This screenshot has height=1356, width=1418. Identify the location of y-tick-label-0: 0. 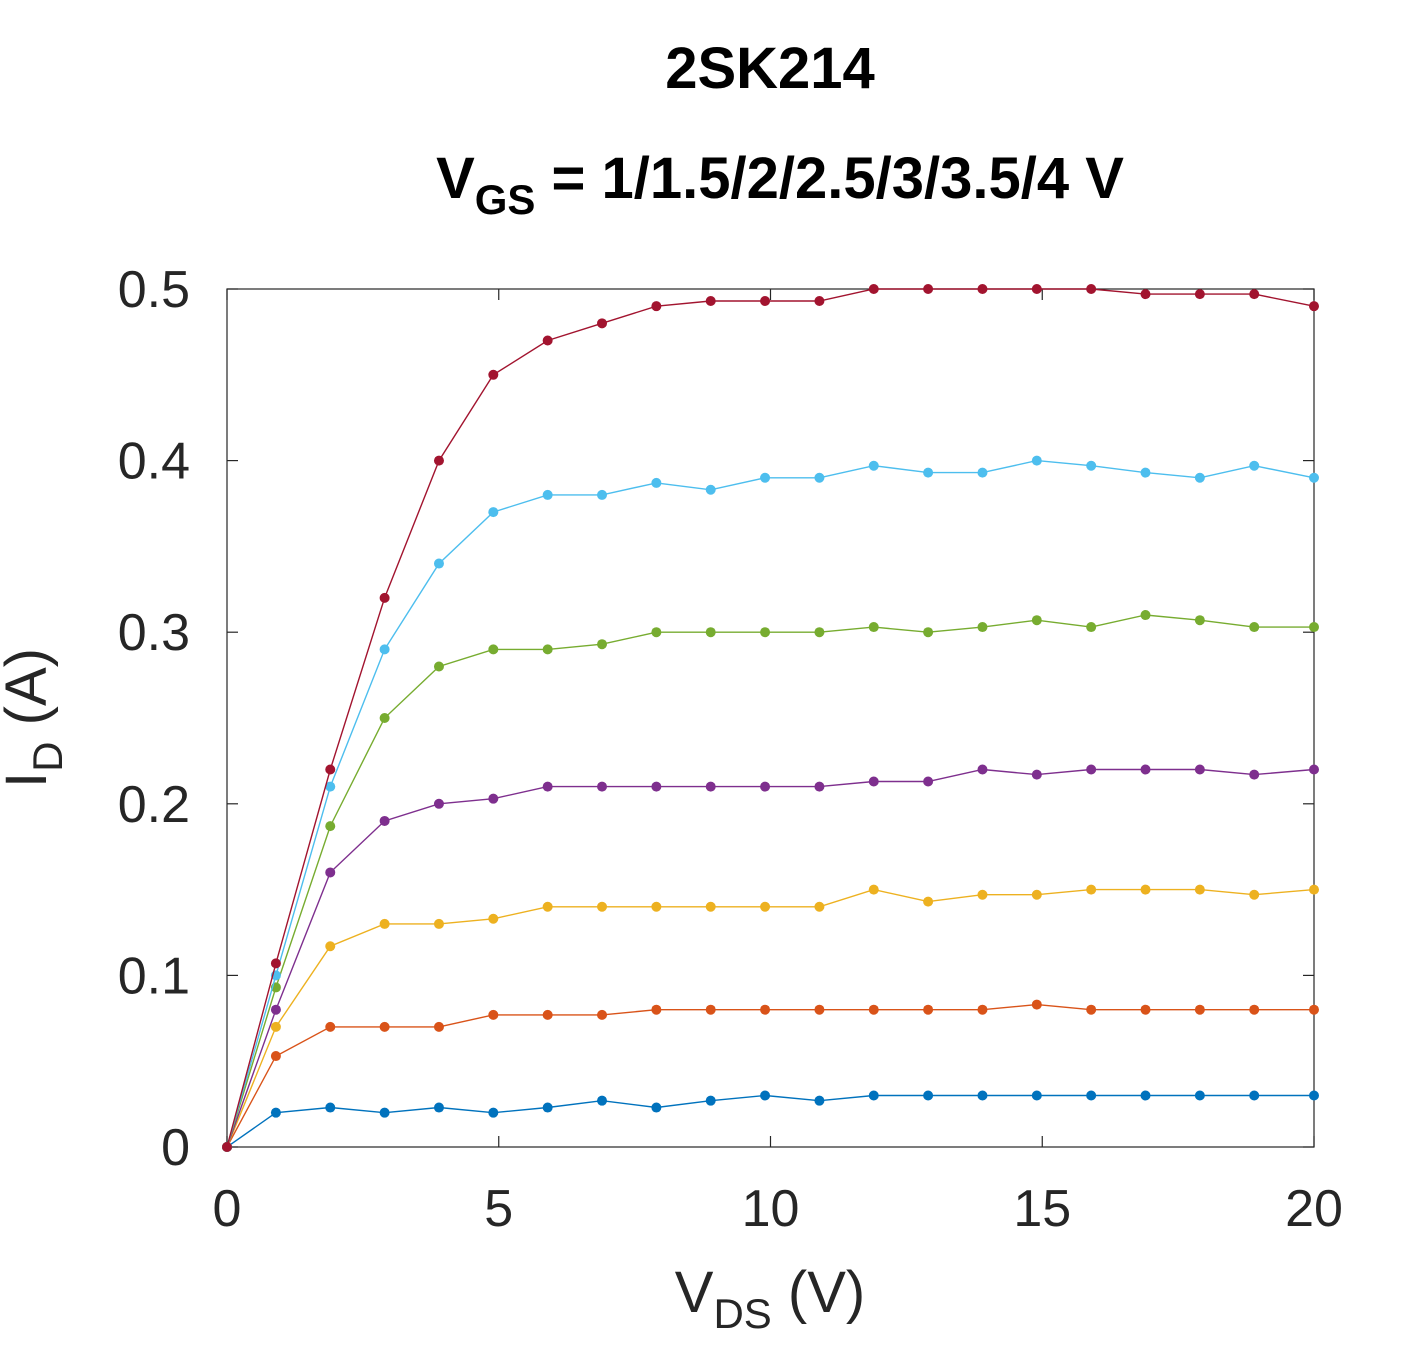
(175, 1148).